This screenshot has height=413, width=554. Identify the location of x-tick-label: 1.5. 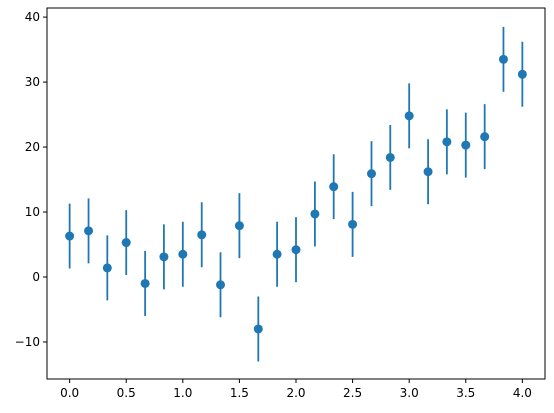
(239, 393).